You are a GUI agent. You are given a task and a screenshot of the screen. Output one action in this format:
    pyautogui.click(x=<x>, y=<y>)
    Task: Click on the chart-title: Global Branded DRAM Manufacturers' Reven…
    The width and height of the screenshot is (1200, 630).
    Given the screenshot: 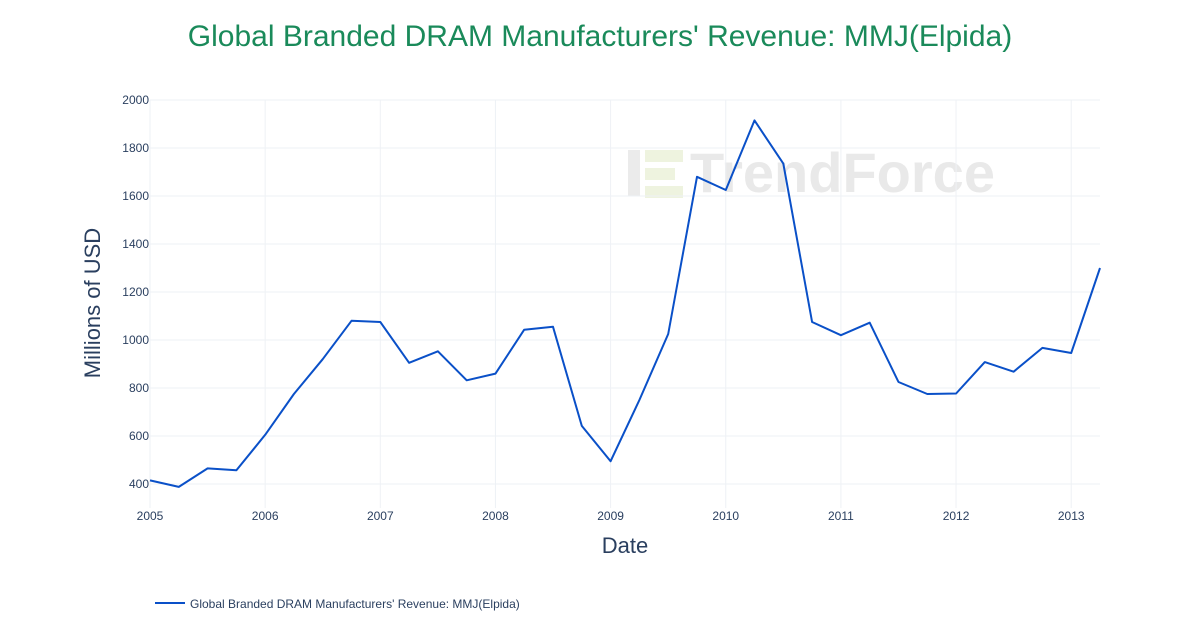 What is the action you would take?
    pyautogui.click(x=600, y=36)
    